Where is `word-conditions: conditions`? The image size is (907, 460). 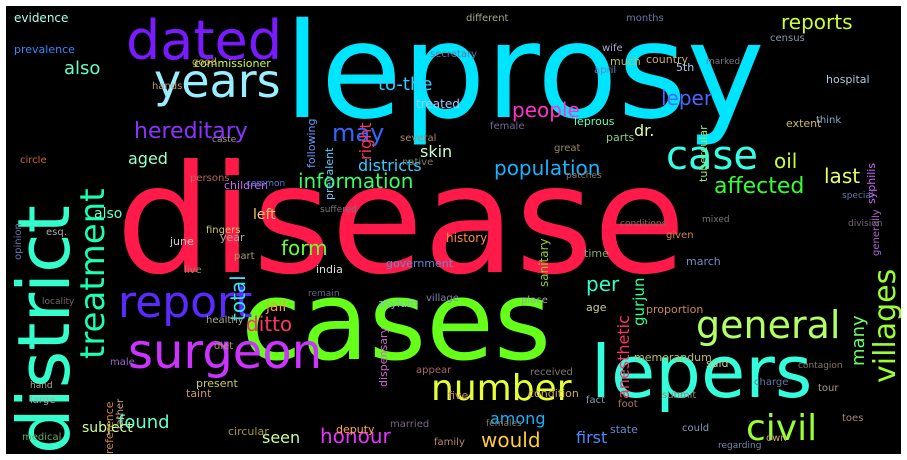 word-conditions: conditions is located at coordinates (643, 224).